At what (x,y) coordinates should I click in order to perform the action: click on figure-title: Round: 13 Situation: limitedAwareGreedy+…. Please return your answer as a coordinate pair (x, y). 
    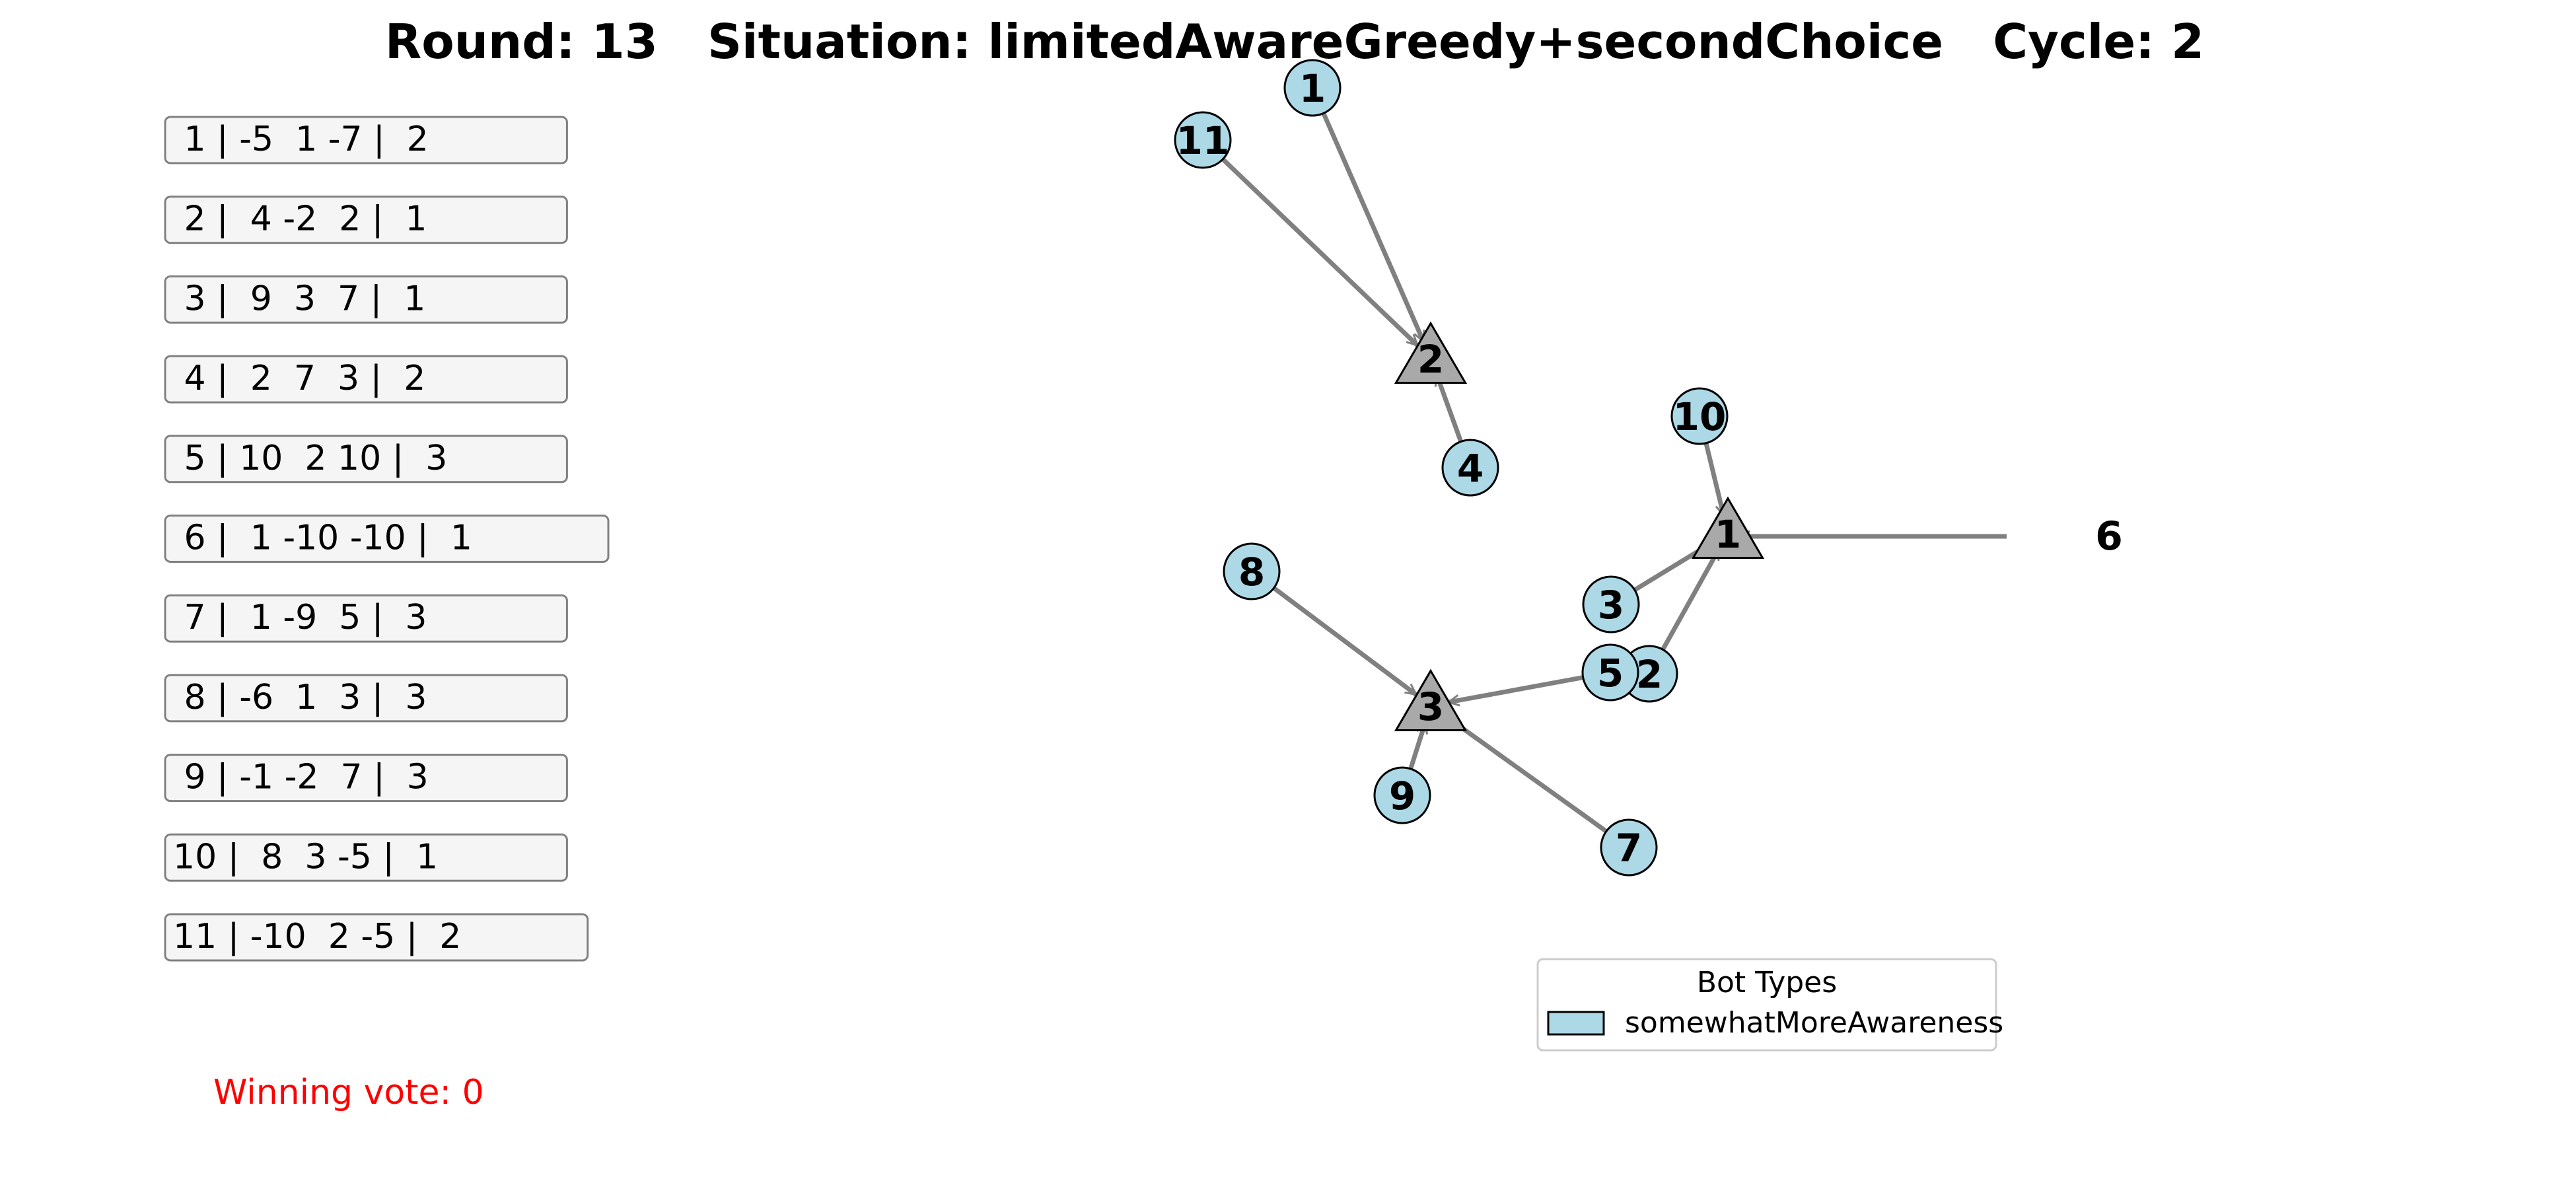
    Looking at the image, I should click on (1295, 41).